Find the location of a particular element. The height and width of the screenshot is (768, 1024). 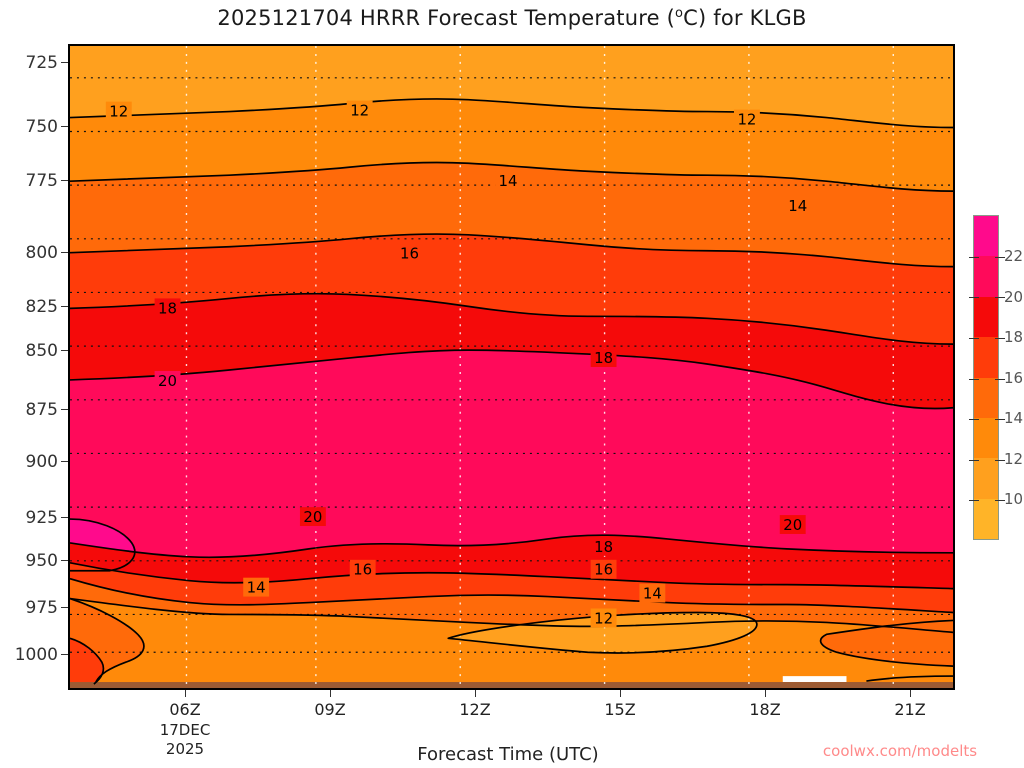

watermark: coolwx.com/modelts is located at coordinates (900, 751).